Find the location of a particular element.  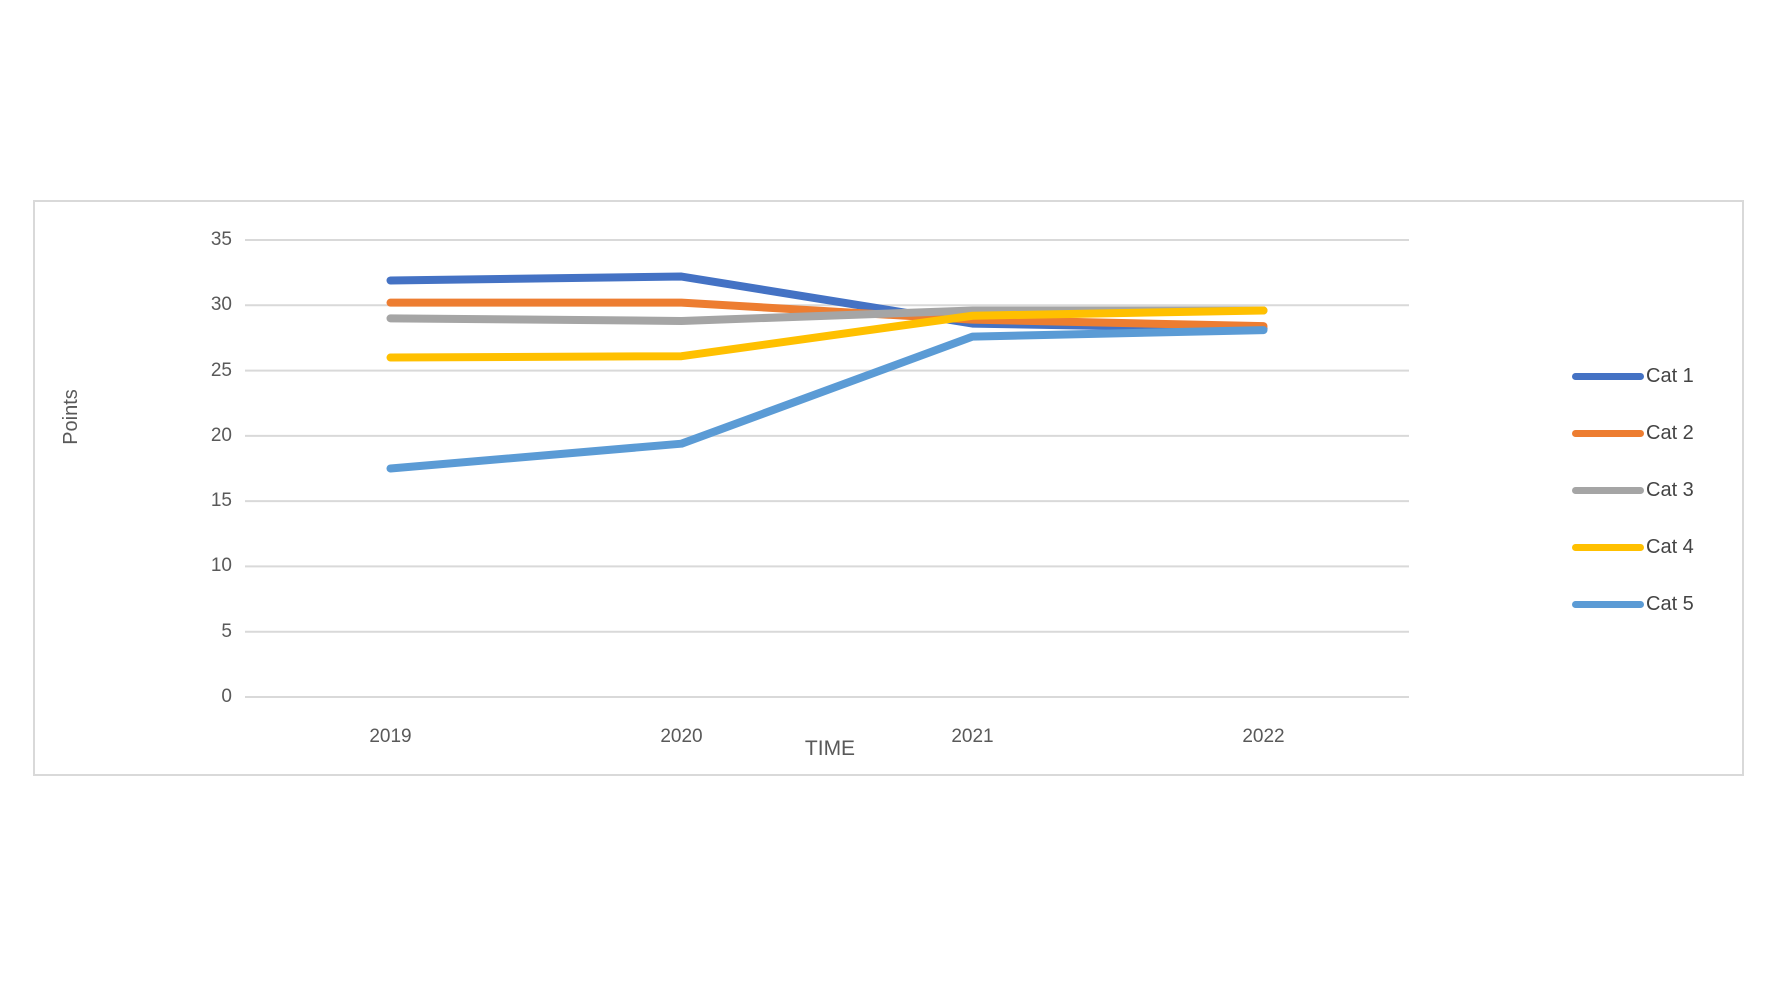

y-tick-label: 15 is located at coordinates (221, 501).